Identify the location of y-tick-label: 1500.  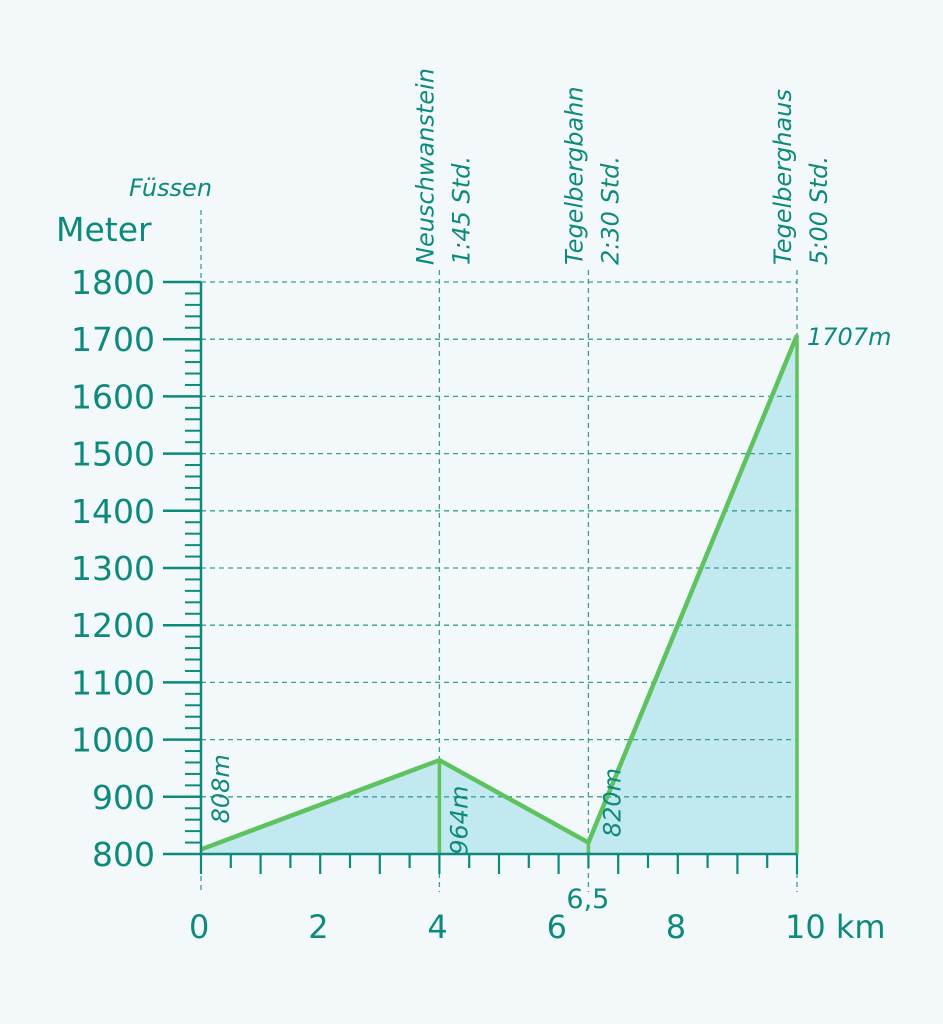
(113, 454).